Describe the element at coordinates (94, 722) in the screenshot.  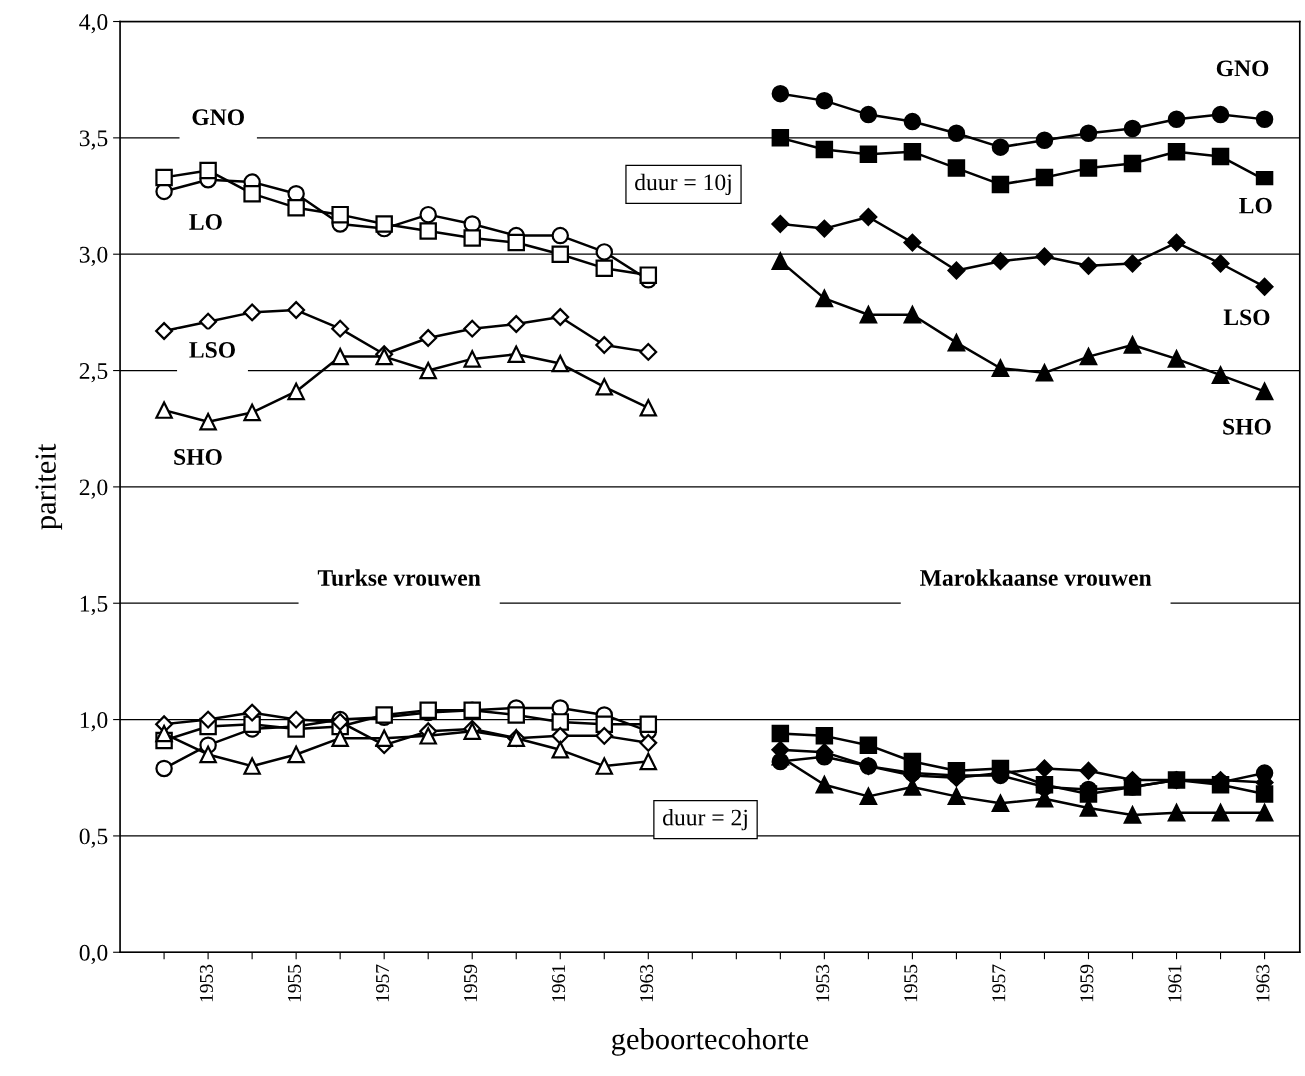
I see `y-tick-label: 1,0` at that location.